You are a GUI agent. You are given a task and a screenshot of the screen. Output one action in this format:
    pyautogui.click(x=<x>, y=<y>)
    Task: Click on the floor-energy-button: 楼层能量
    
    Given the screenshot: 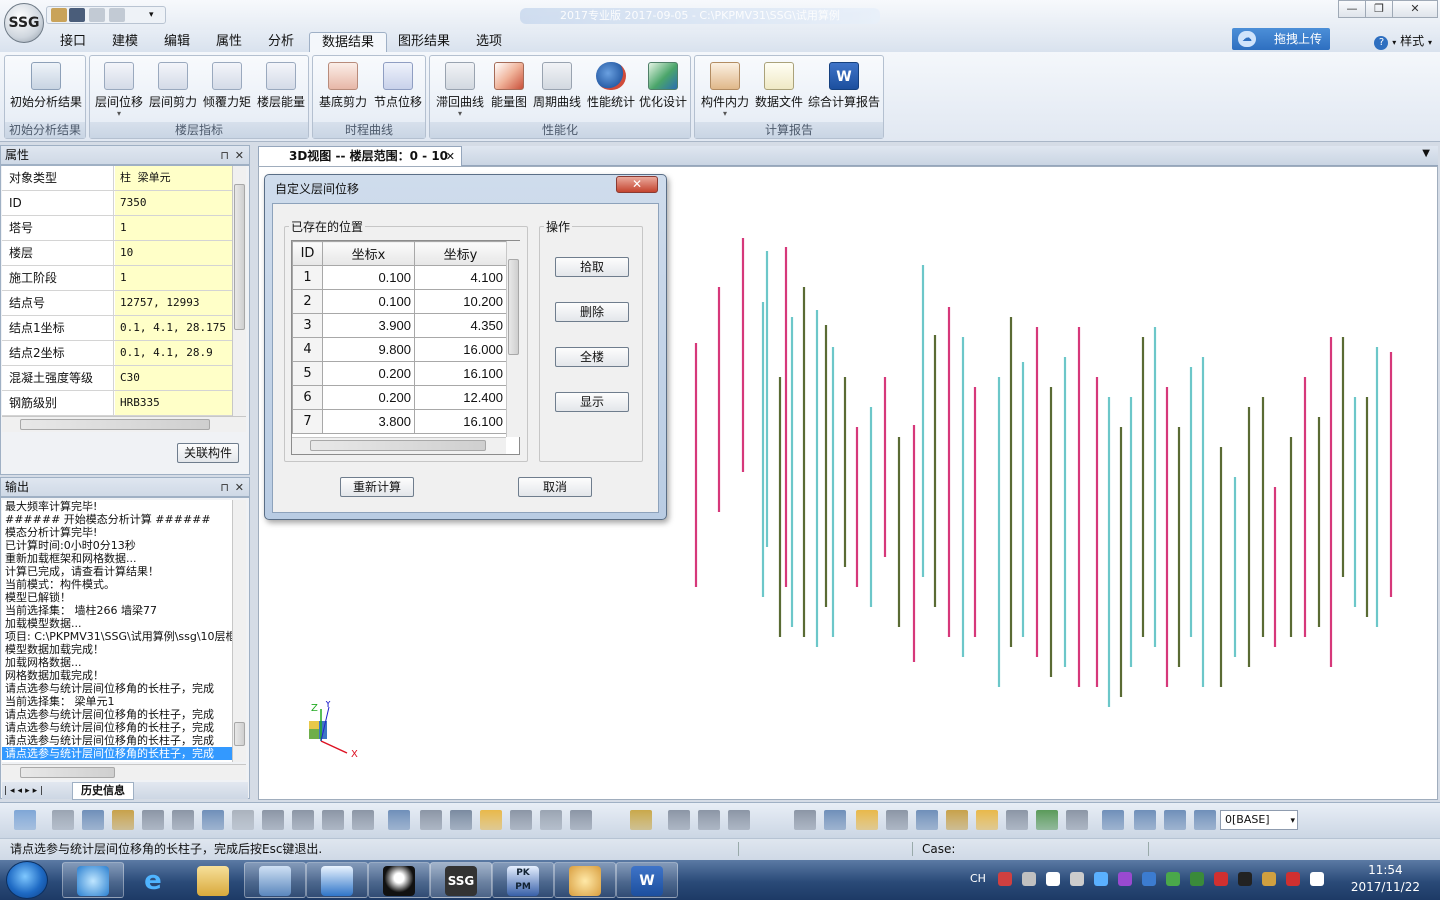 What is the action you would take?
    pyautogui.click(x=281, y=90)
    